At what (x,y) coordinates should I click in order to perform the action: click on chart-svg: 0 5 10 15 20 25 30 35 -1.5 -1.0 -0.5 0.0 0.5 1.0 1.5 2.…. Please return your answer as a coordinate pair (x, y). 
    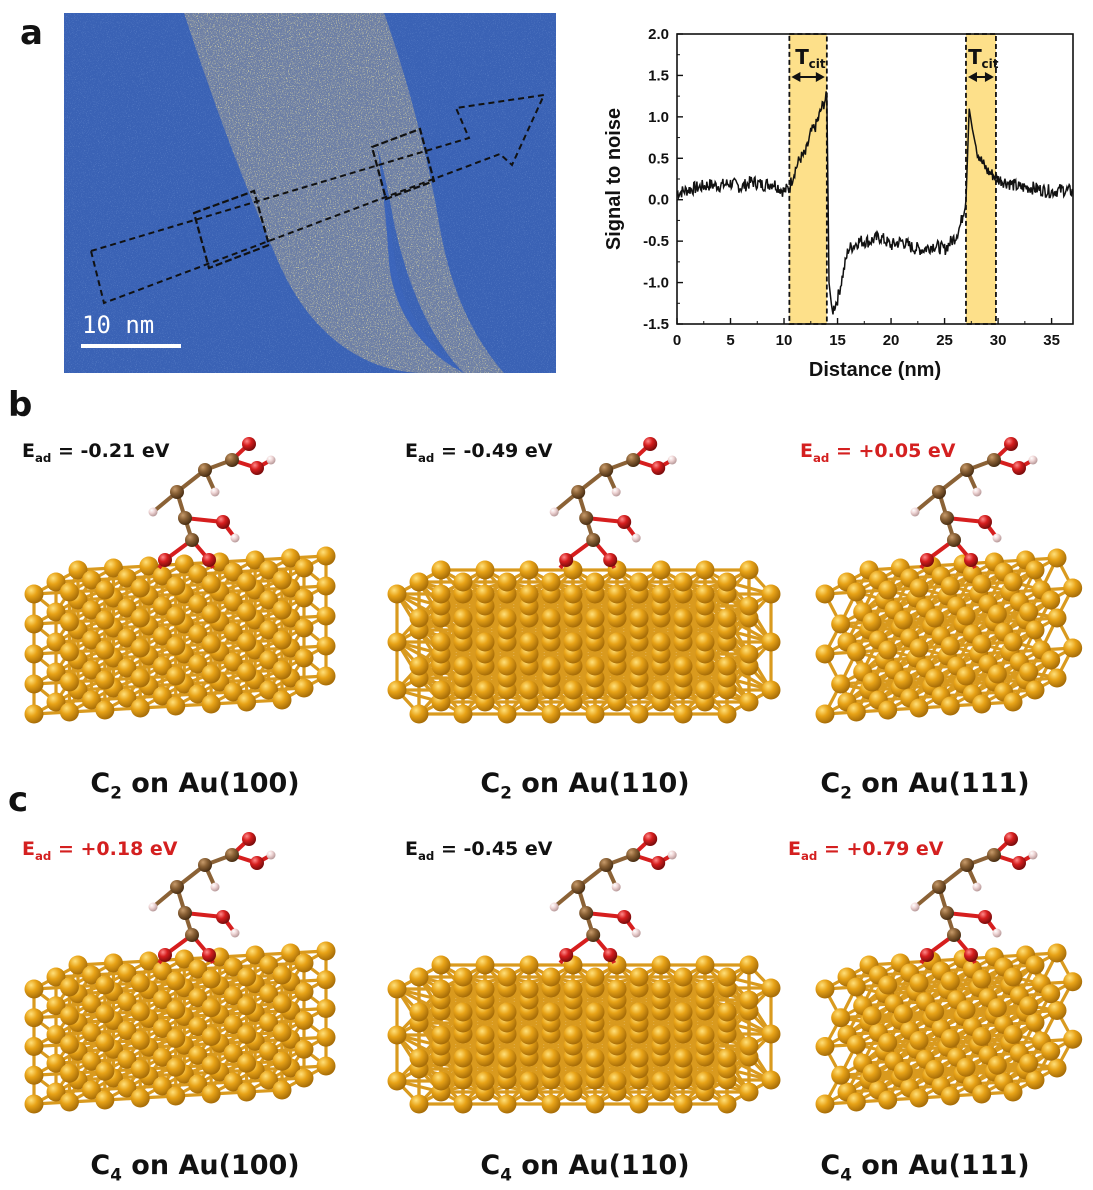
    Looking at the image, I should click on (838, 203).